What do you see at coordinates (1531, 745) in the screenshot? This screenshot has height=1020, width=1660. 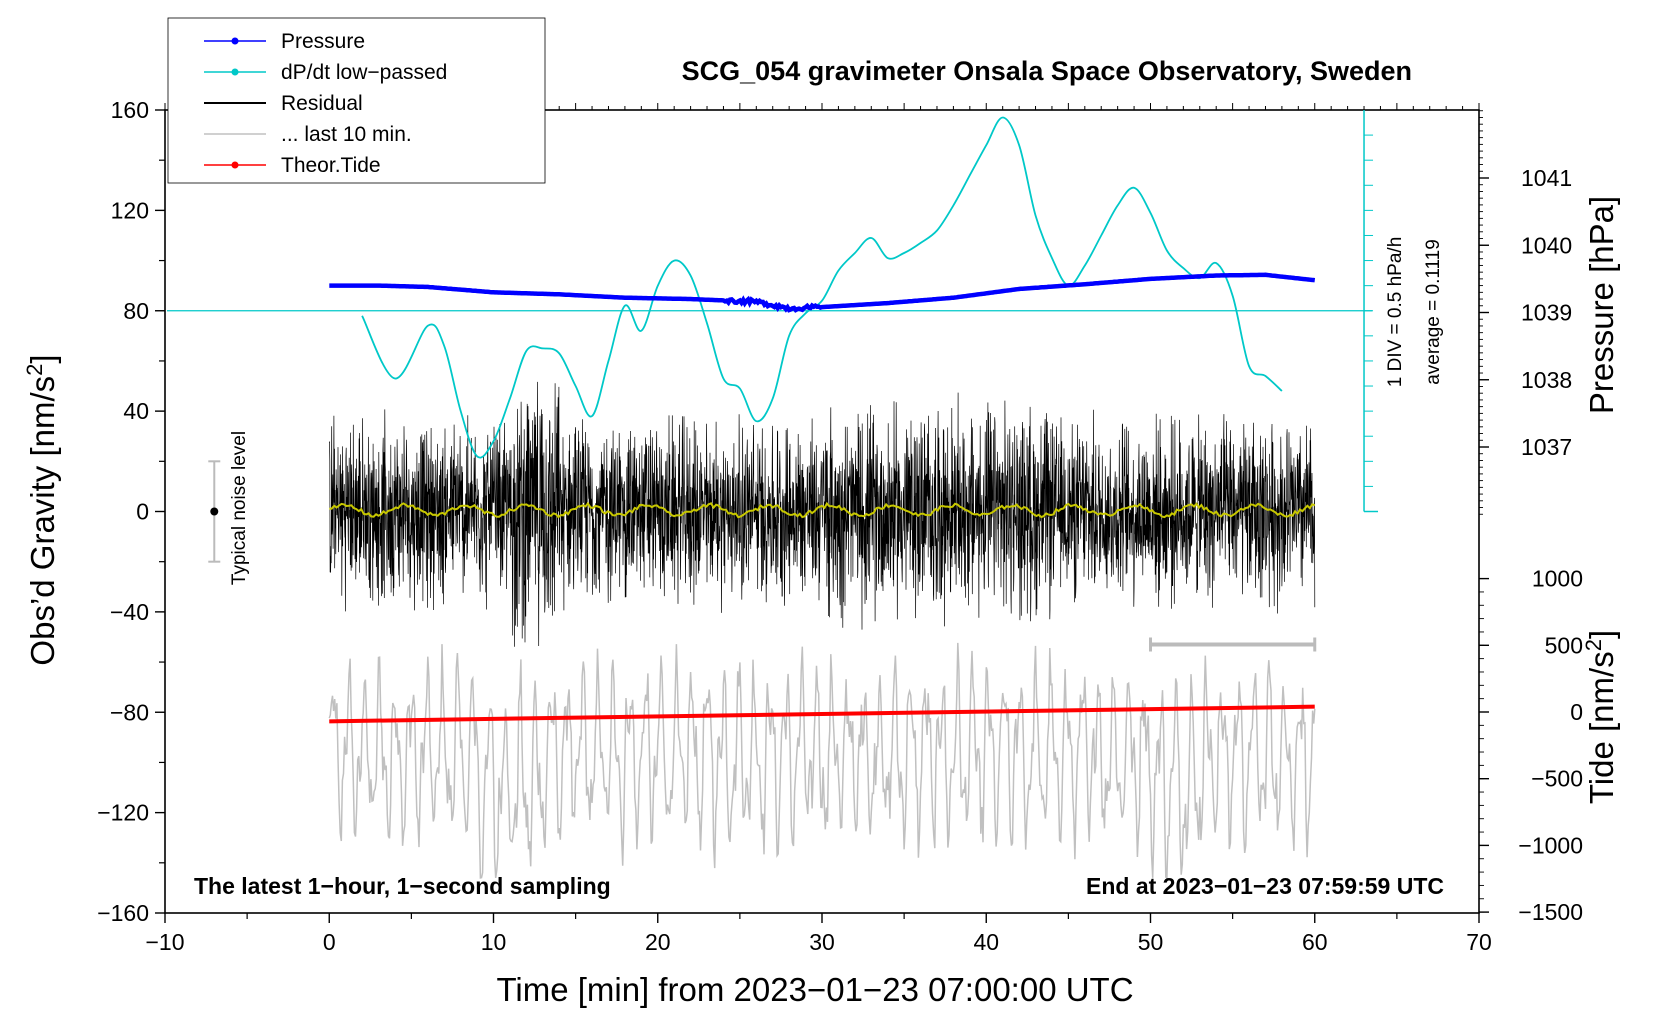 I see `tide-axis: −1500 −1000 −500 0 500 1000` at bounding box center [1531, 745].